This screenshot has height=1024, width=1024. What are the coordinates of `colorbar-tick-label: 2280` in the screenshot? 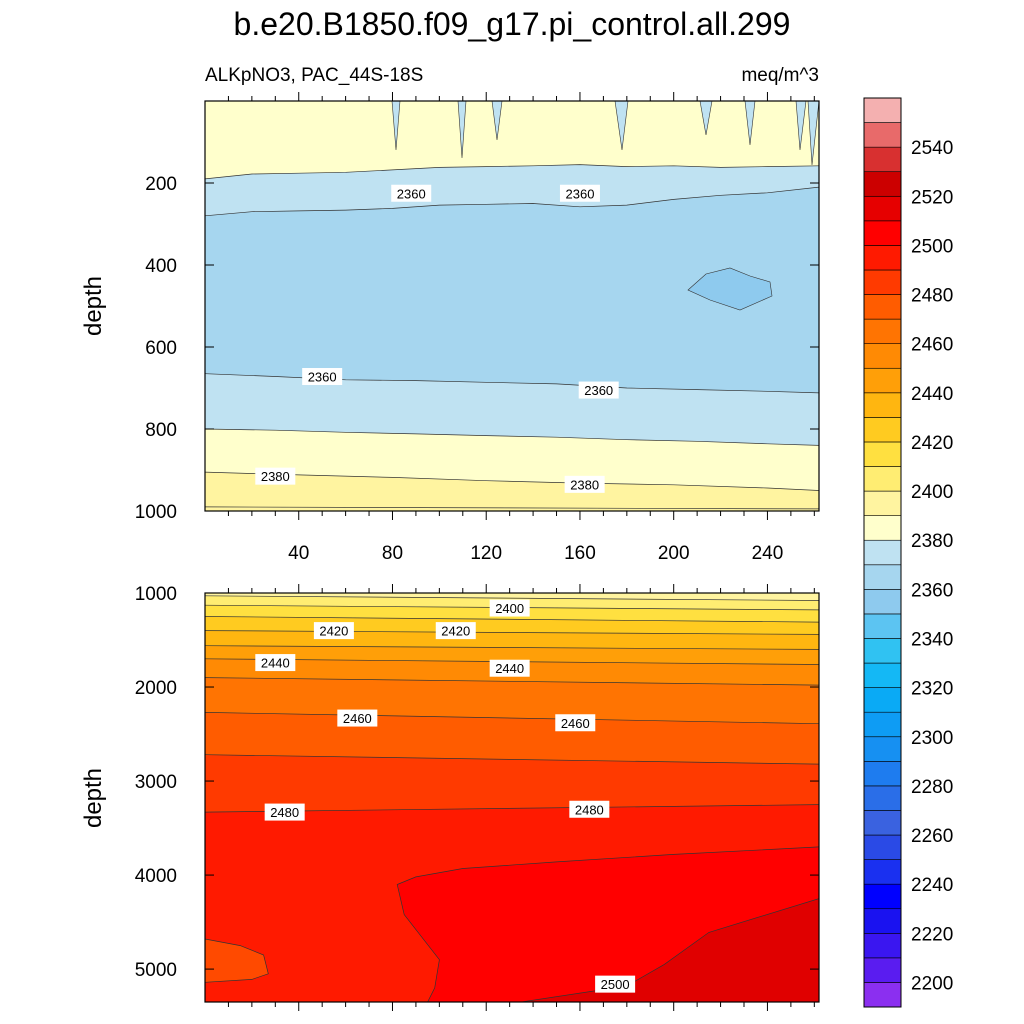 It's located at (932, 787).